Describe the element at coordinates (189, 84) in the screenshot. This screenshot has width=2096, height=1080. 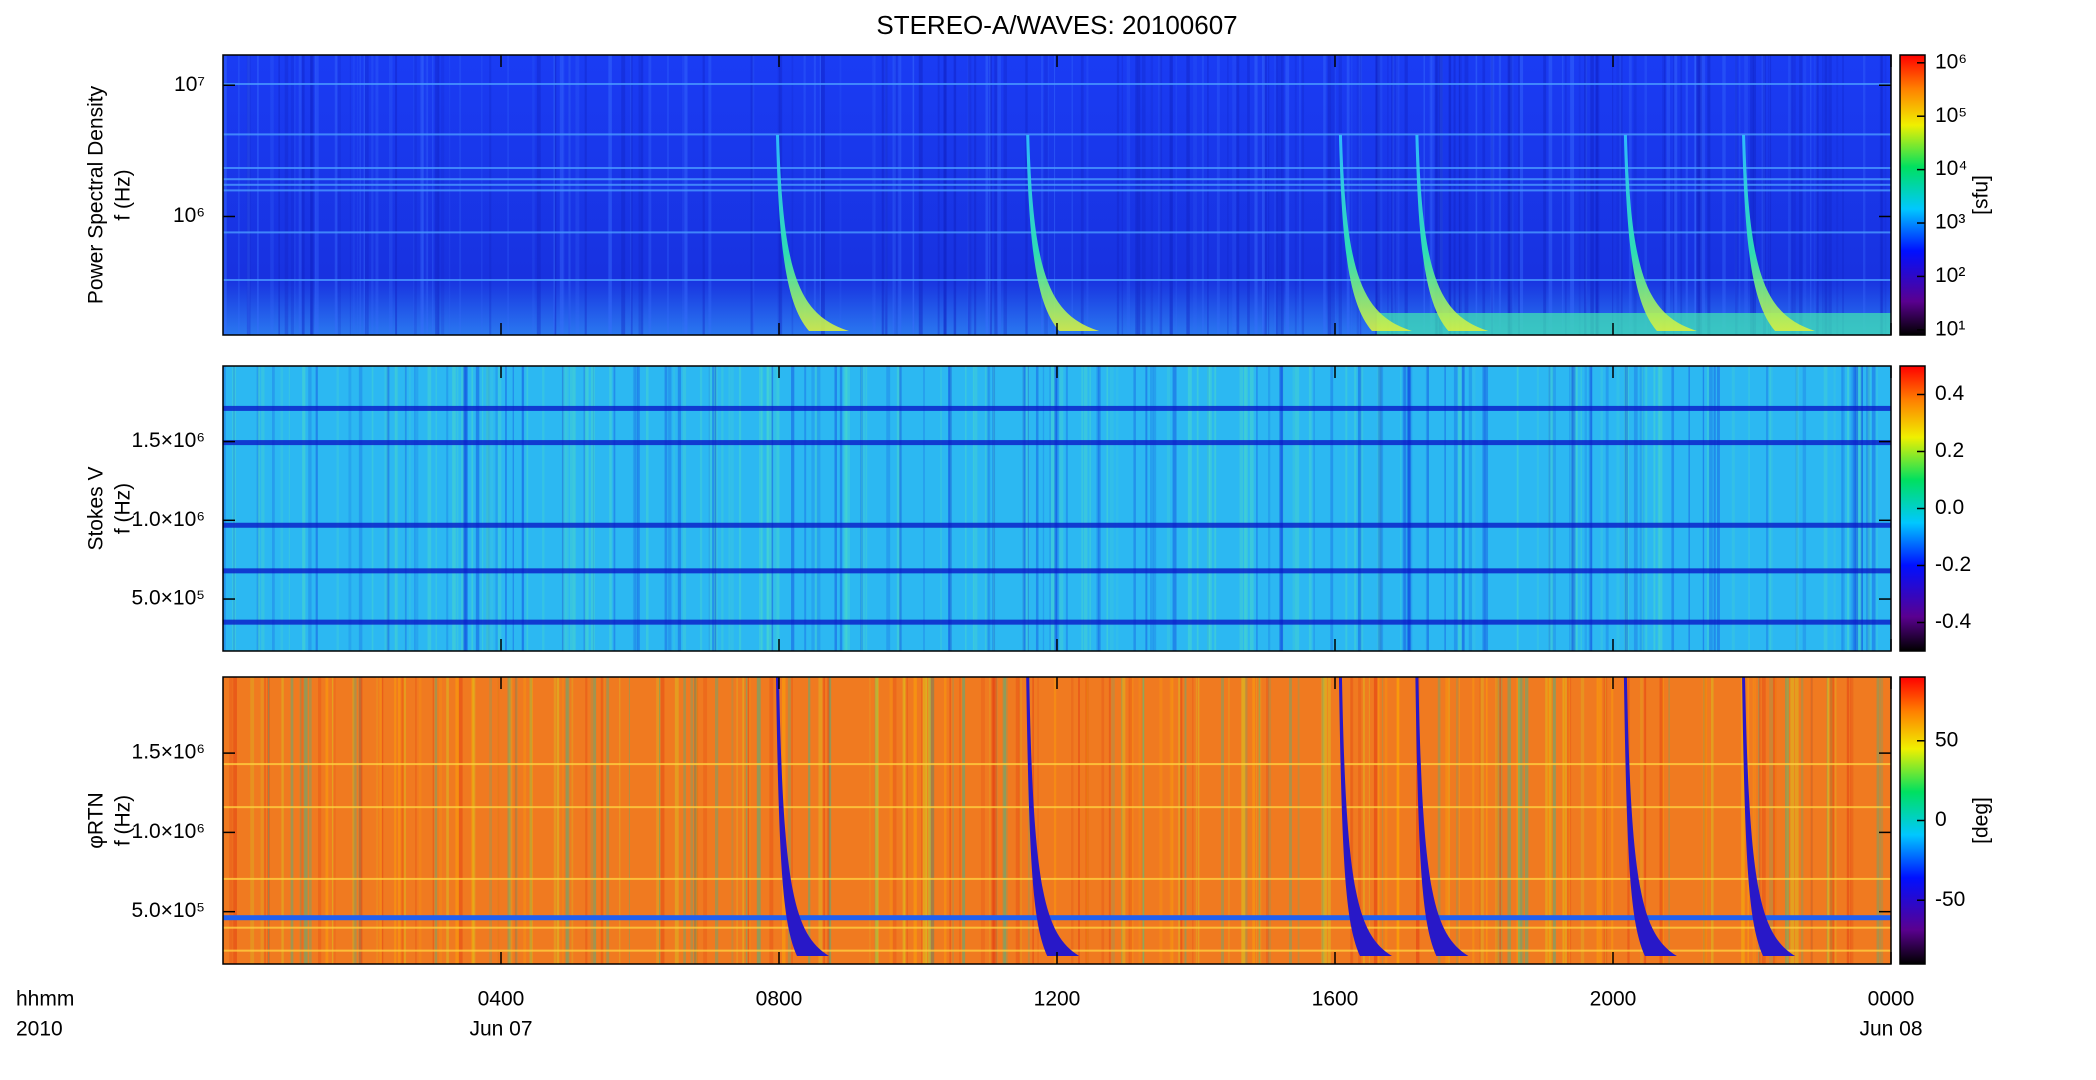
I see `y-tick-label: 10⁷` at that location.